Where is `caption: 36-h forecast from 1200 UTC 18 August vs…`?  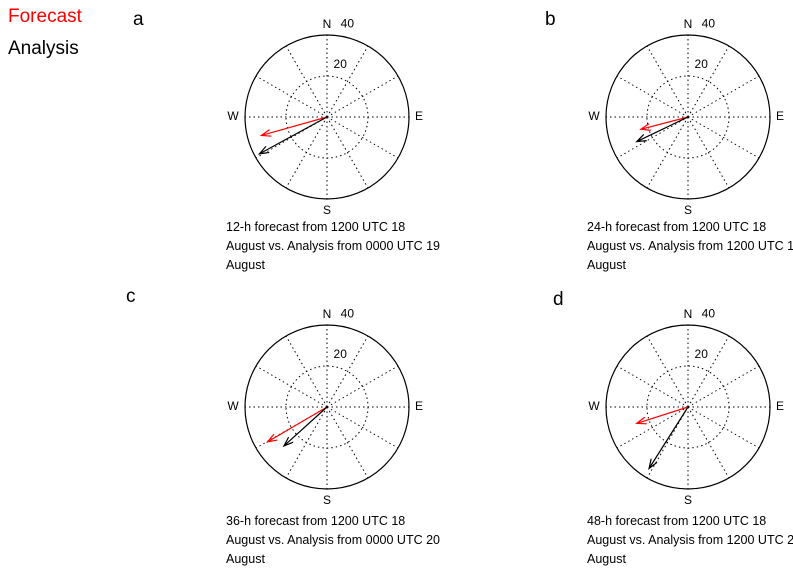
caption: 36-h forecast from 1200 UTC 18 August vs… is located at coordinates (333, 540).